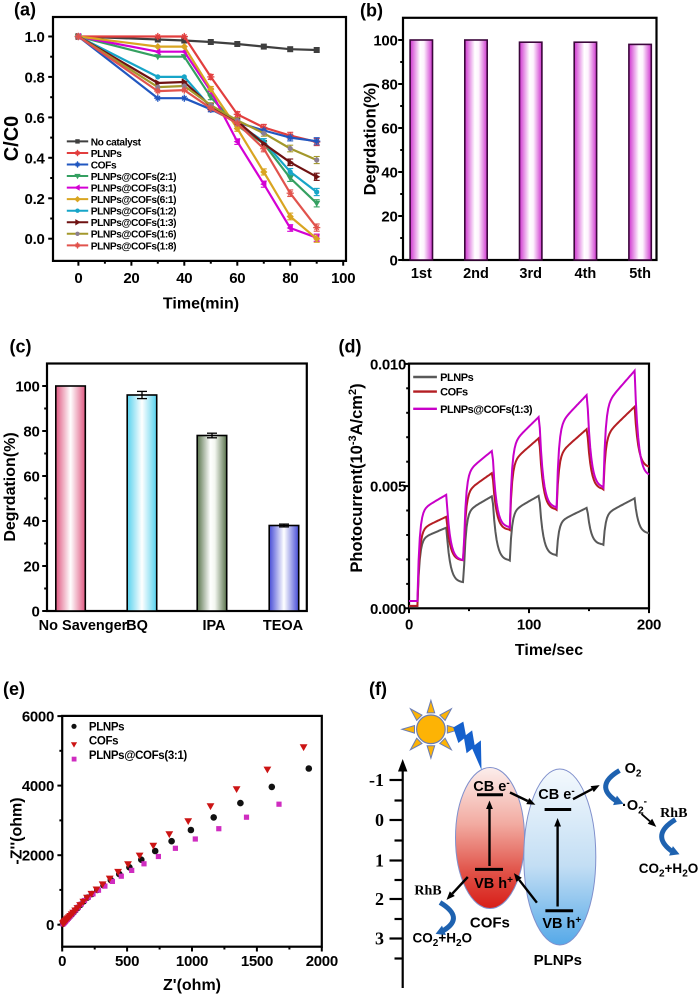  What do you see at coordinates (586, 274) in the screenshot?
I see `svg-text: 4th` at bounding box center [586, 274].